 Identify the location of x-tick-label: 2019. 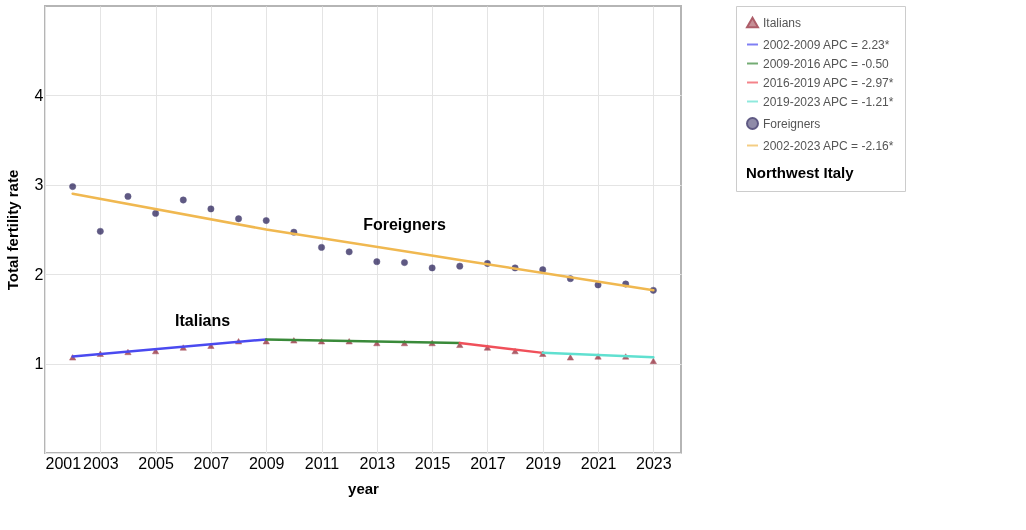
(543, 463).